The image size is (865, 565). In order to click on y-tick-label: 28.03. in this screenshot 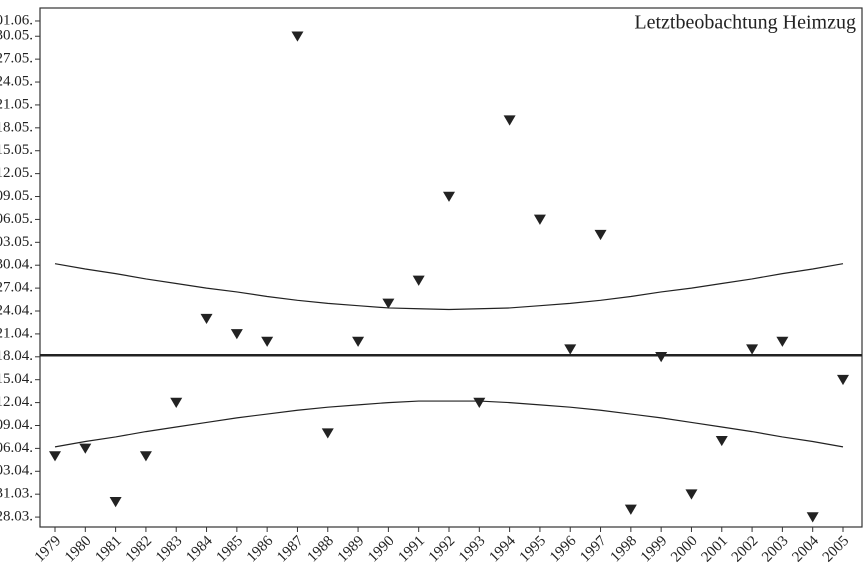, I will do `click(16, 517)`.